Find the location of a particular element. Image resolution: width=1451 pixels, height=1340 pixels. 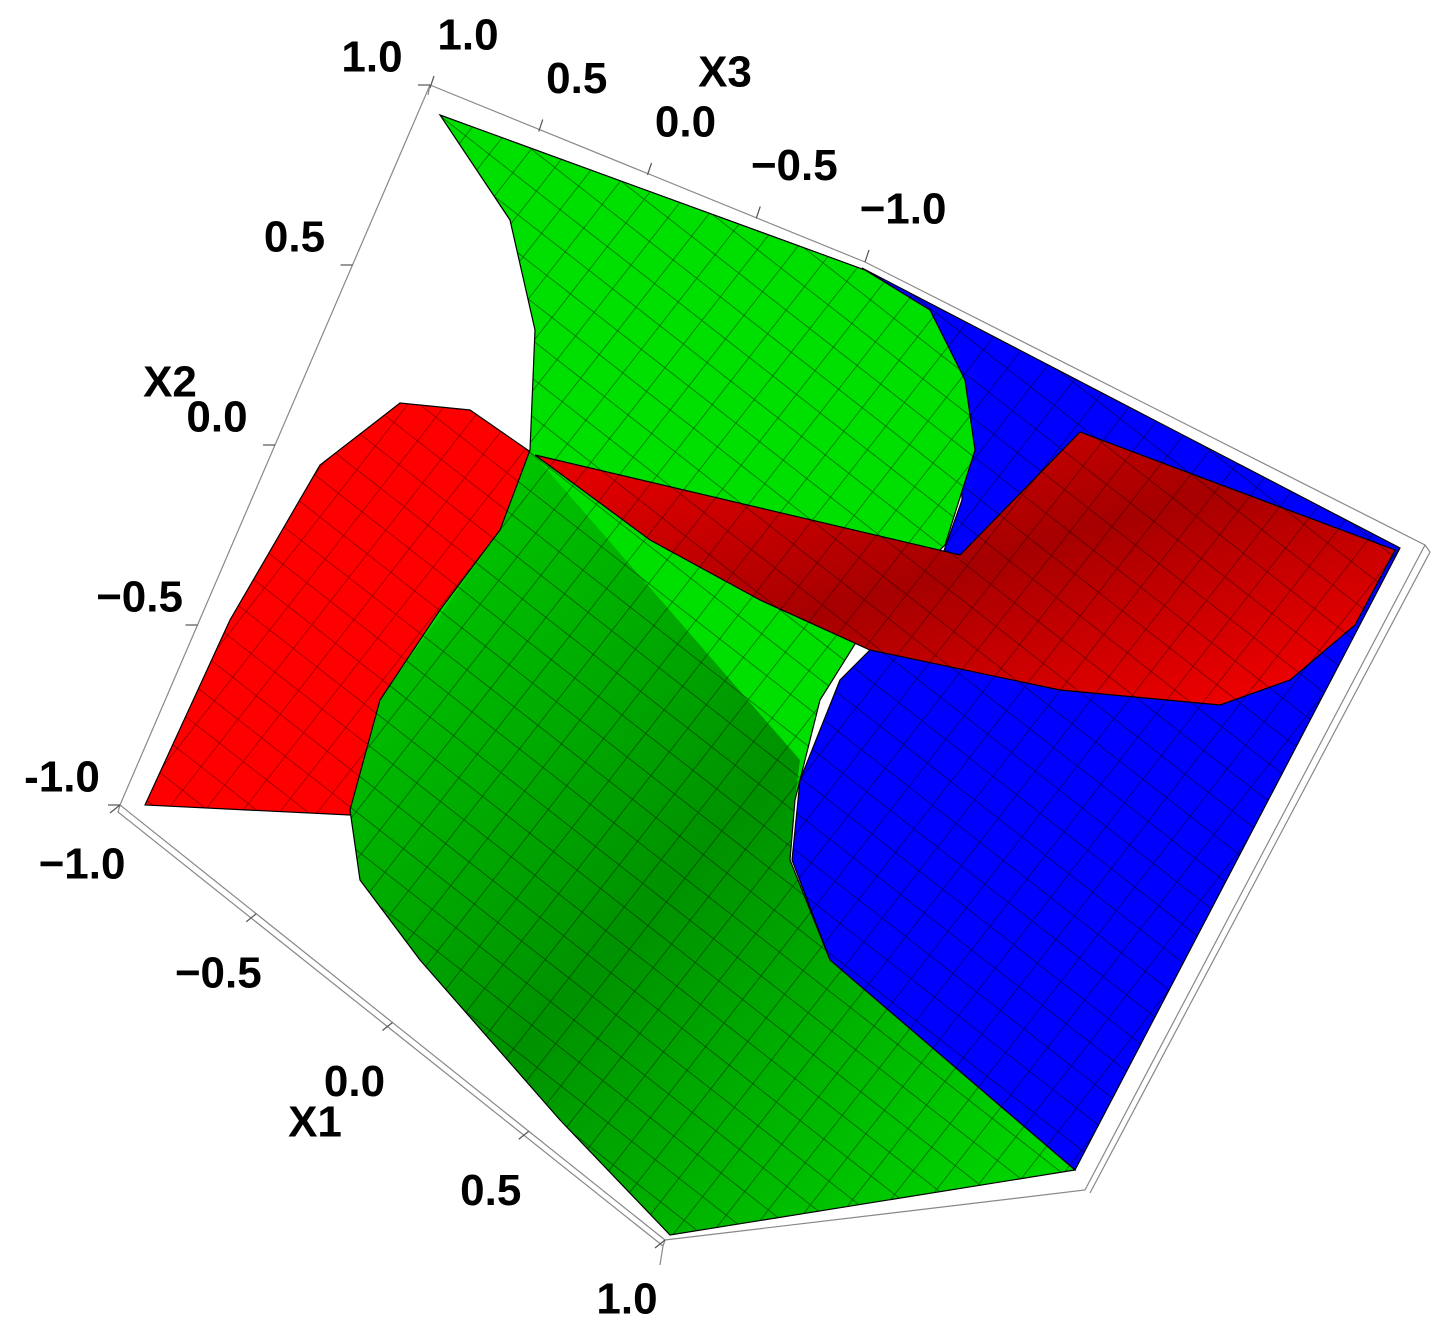

axis-title: X3 is located at coordinates (725, 72).